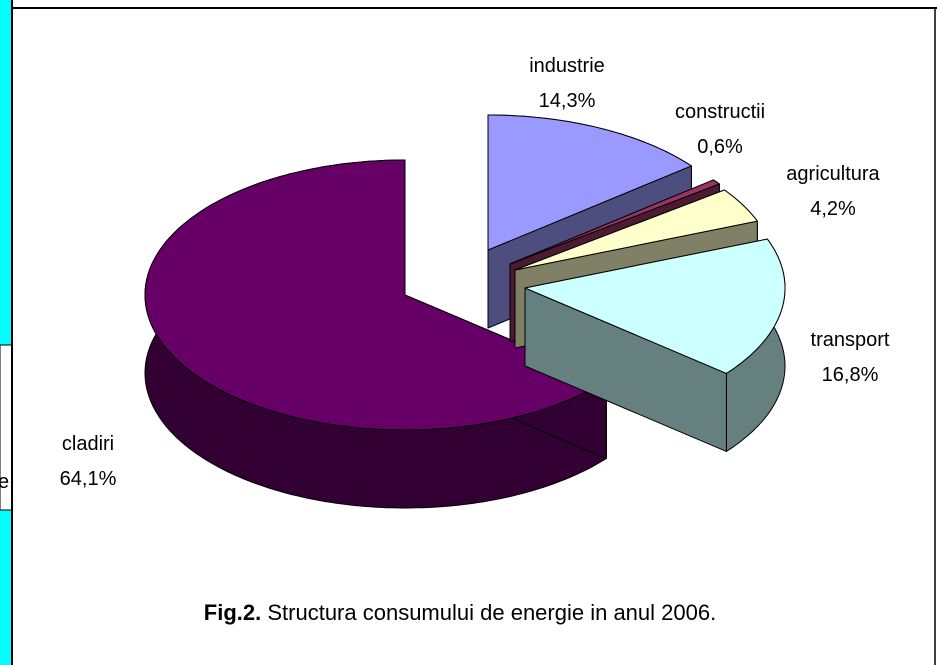  Describe the element at coordinates (567, 66) in the screenshot. I see `slice-label: industrie` at that location.